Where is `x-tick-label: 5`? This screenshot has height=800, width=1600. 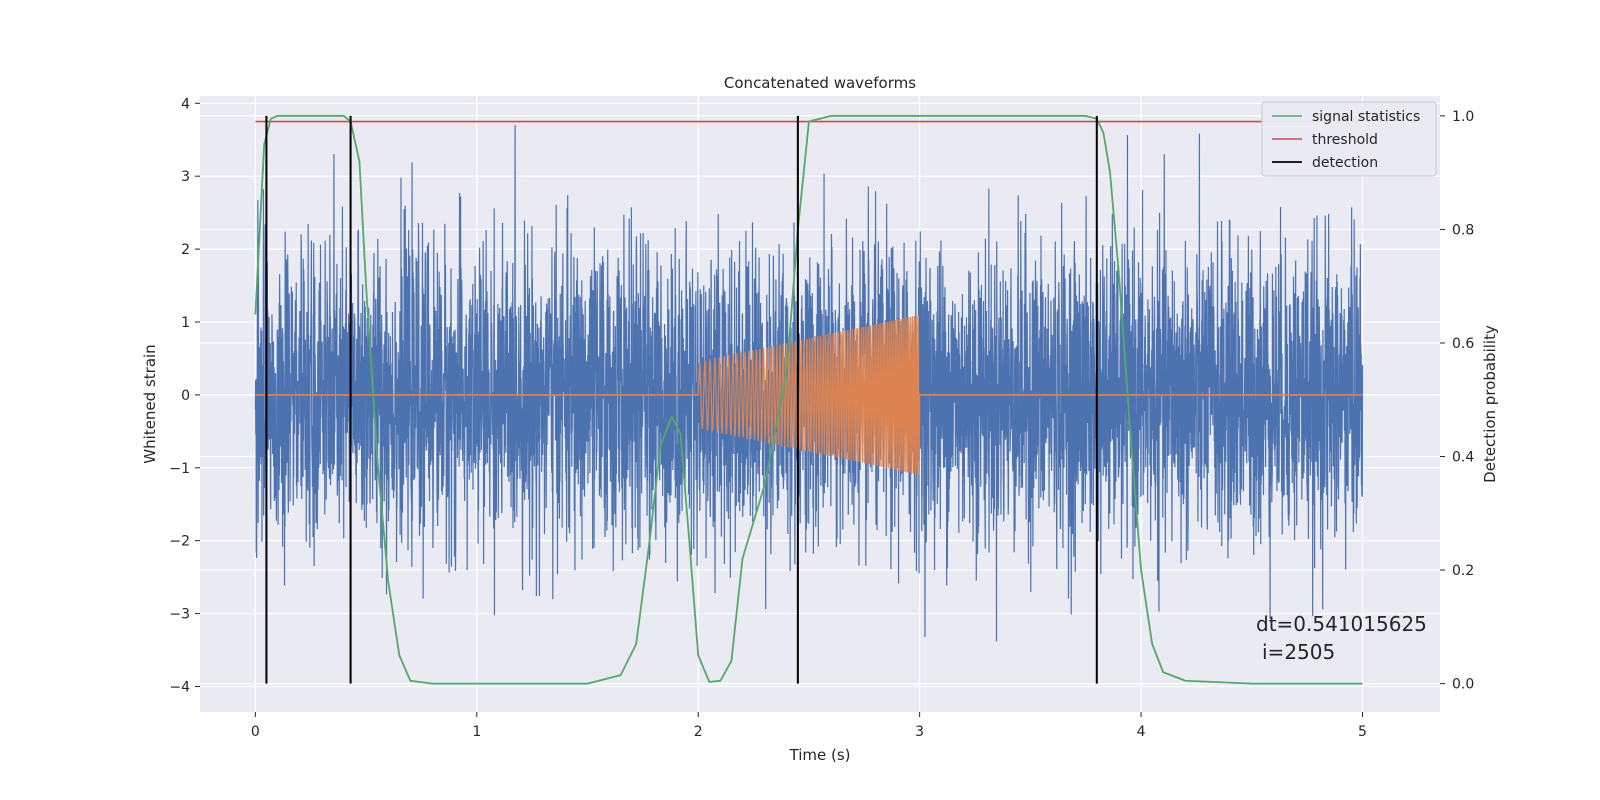 x-tick-label: 5 is located at coordinates (1362, 732).